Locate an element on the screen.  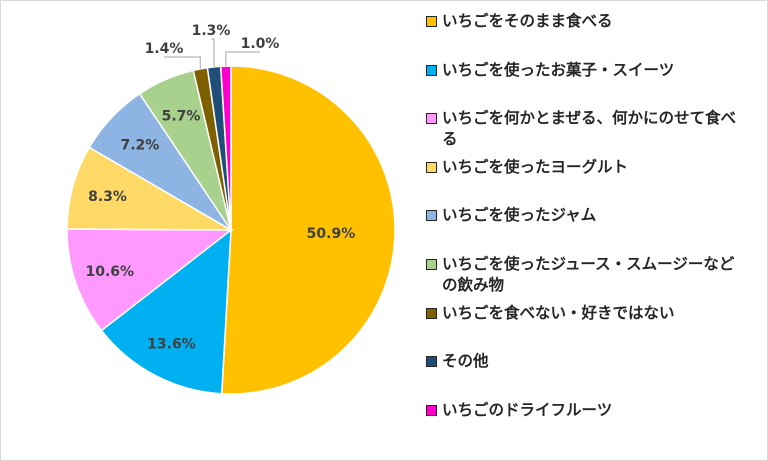
legend-label-1: いちごをそのまま食べる is located at coordinates (527, 21).